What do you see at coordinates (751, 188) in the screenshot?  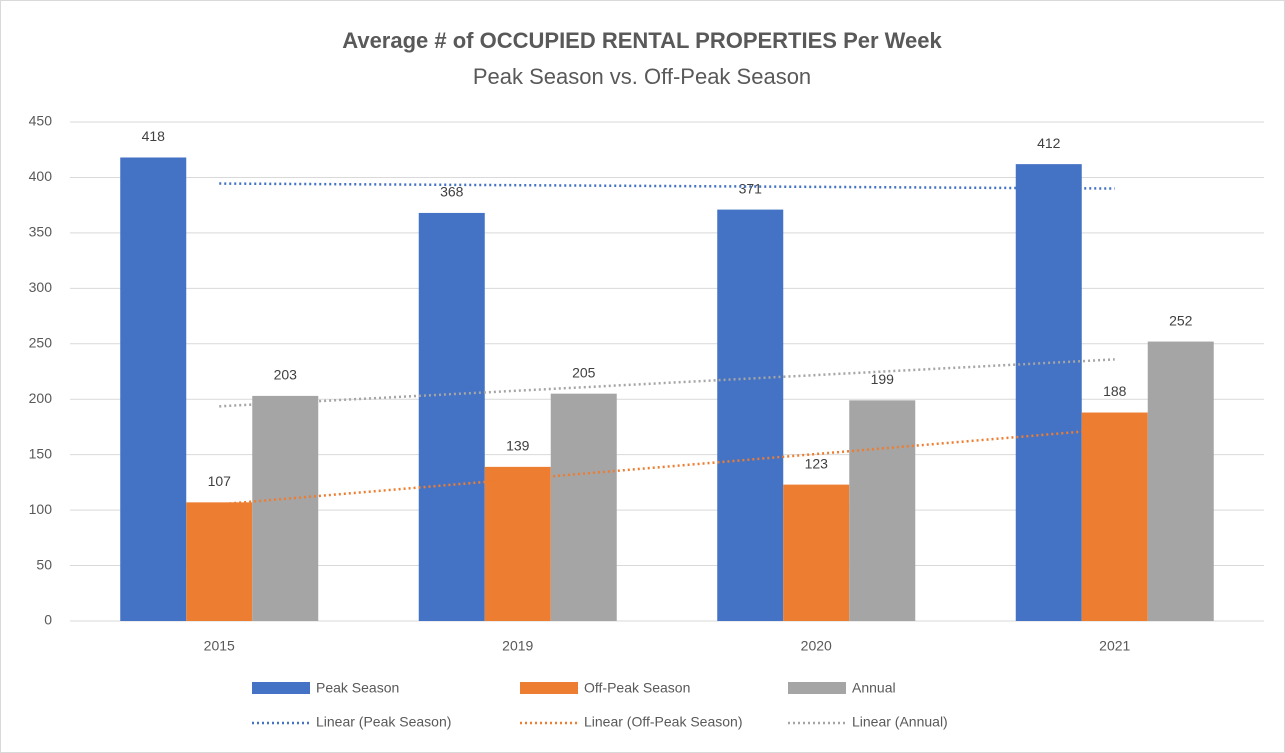 I see `data-label: 371` at bounding box center [751, 188].